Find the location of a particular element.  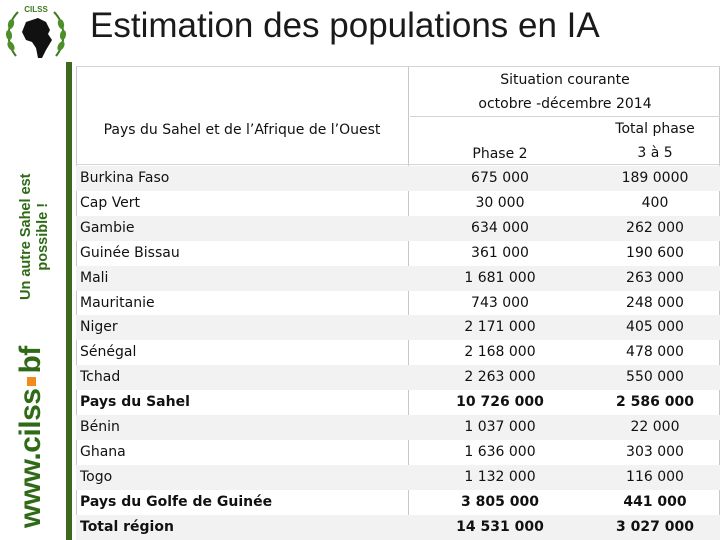

table-row: Niger 2 171 000 405 000 is located at coordinates (398, 328).